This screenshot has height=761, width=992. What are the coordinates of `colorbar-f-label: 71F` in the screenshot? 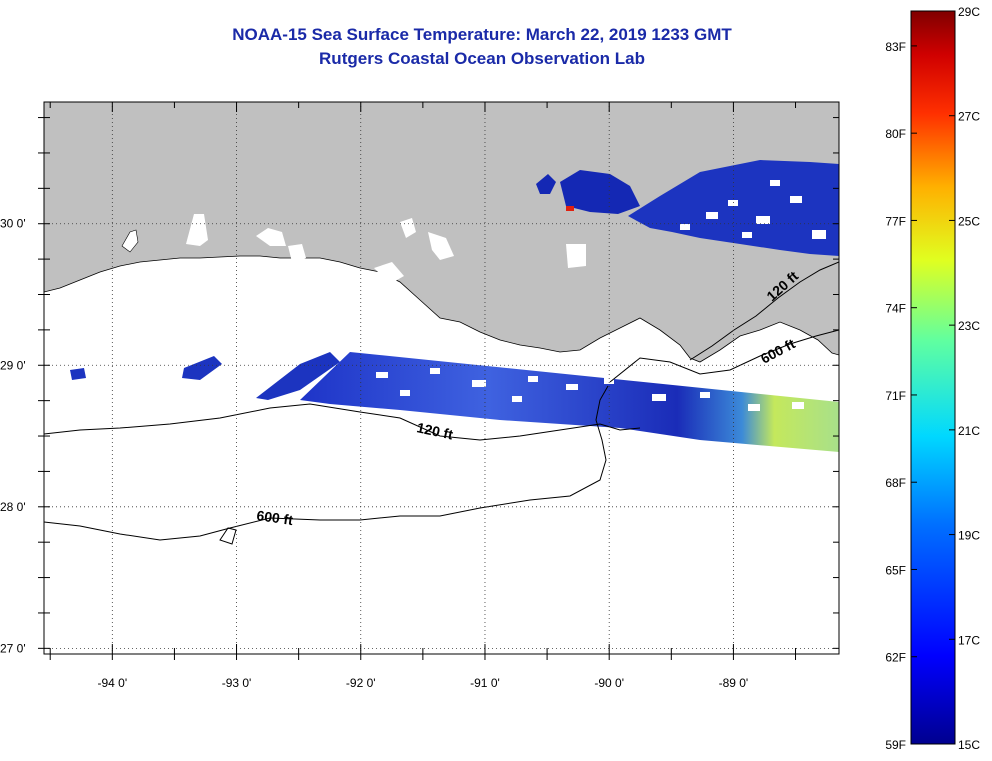 It's located at (895, 396).